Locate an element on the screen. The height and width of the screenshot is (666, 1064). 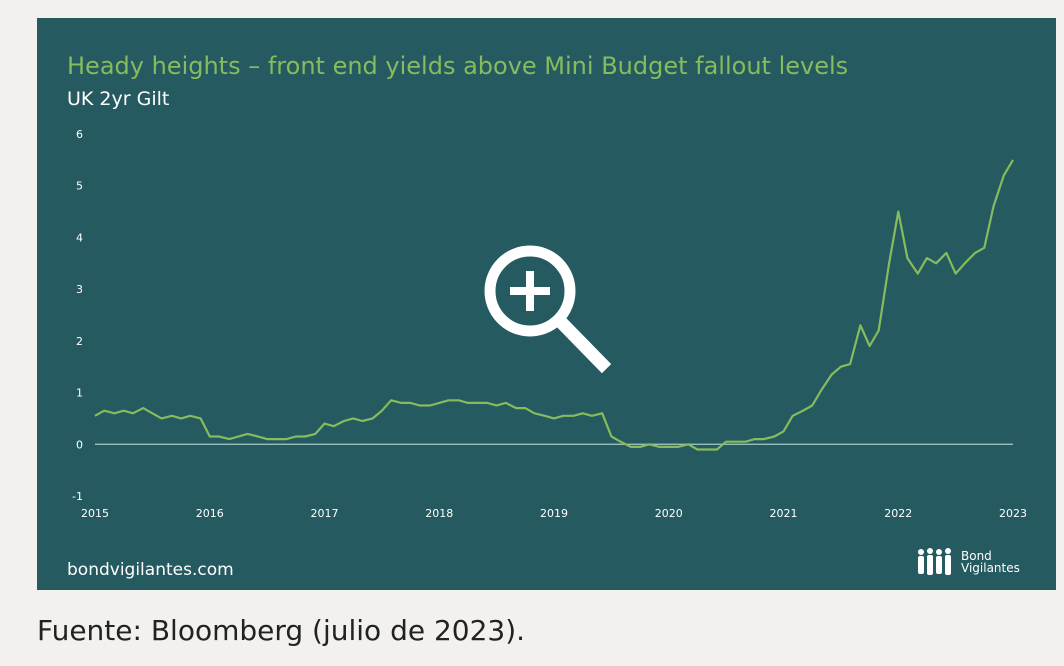
y-tick-label: -1 is located at coordinates (77, 496).